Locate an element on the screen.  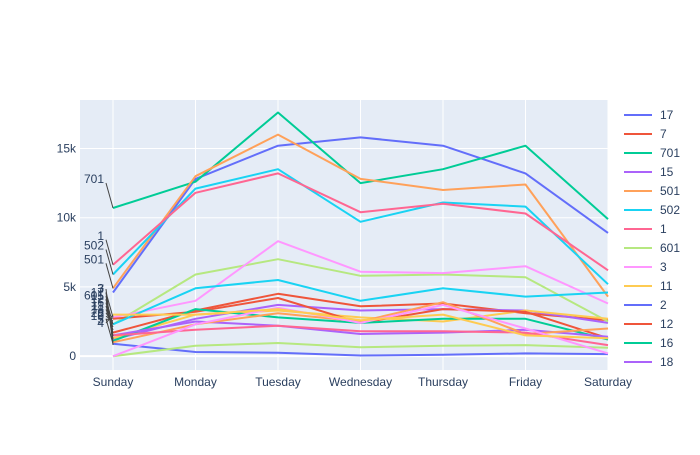
legend-label: 18 is located at coordinates (667, 362).